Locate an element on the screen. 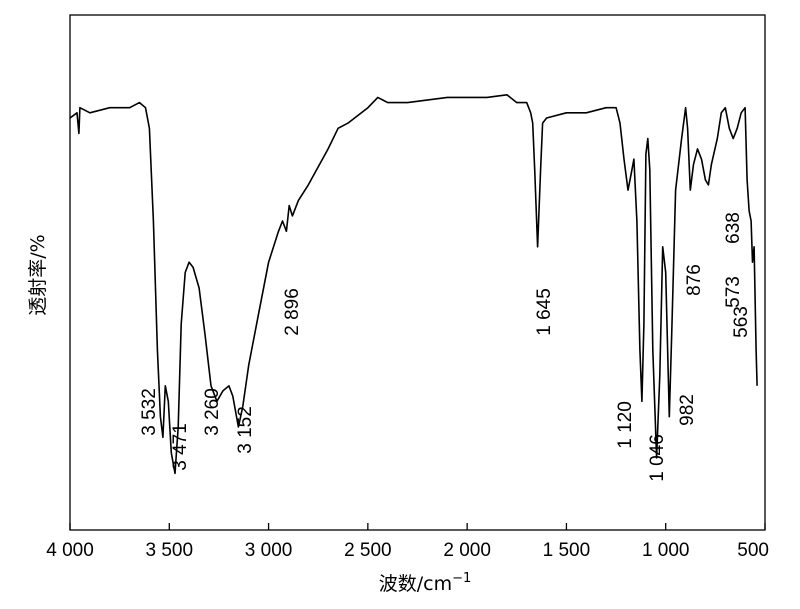  peak-label: 573 is located at coordinates (733, 292).